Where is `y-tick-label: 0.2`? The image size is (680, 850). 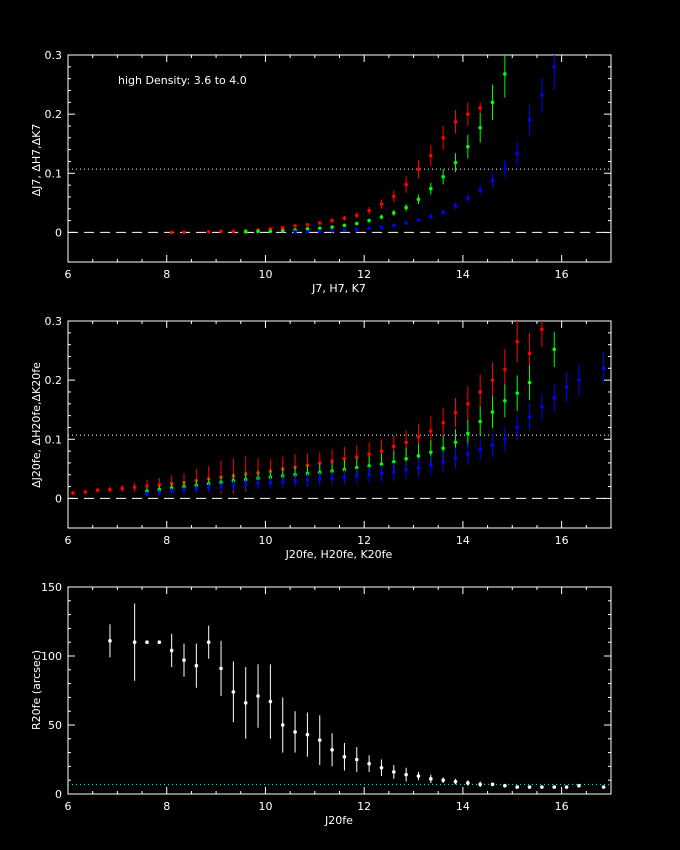
y-tick-label: 0.2 is located at coordinates (54, 380).